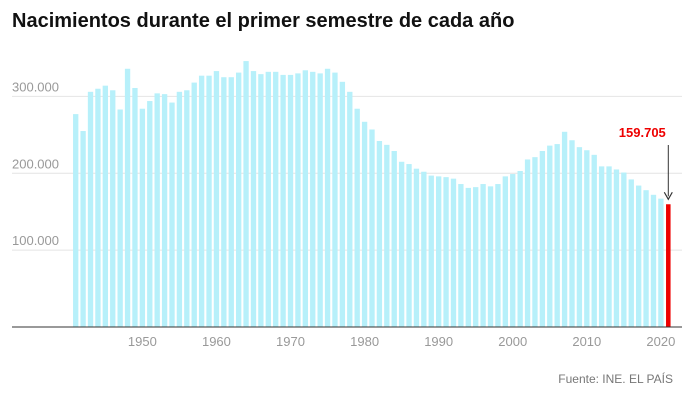  I want to click on x-tick-label: 2020, so click(660, 341).